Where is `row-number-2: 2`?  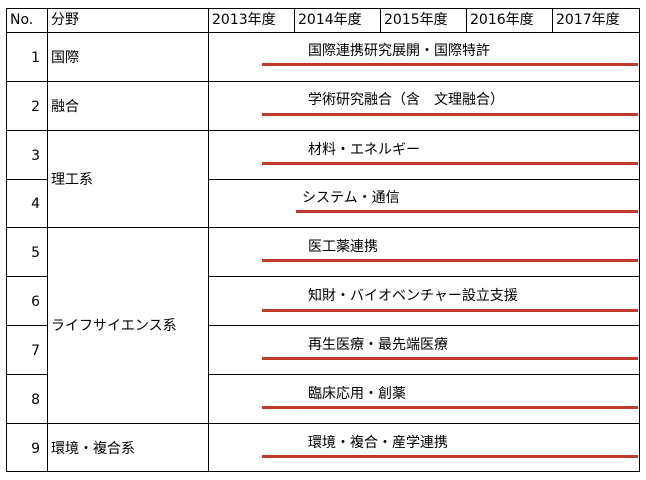
row-number-2: 2 is located at coordinates (35, 107).